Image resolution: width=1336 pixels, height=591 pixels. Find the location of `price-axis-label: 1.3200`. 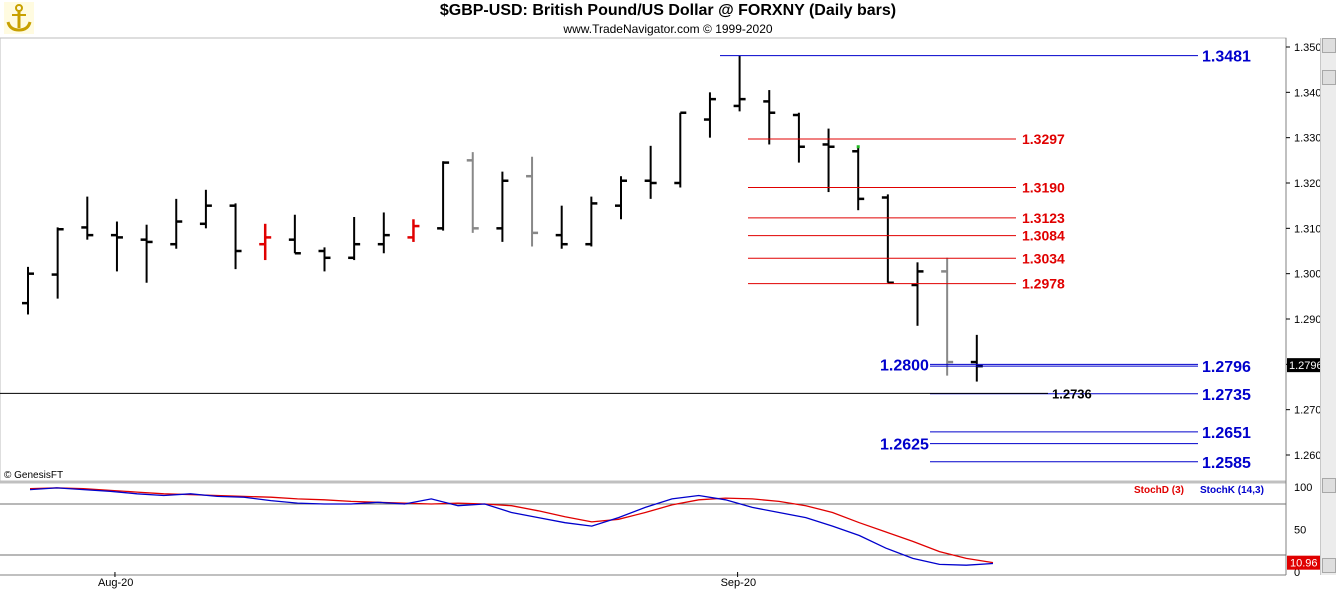

price-axis-label: 1.3200 is located at coordinates (1311, 184).